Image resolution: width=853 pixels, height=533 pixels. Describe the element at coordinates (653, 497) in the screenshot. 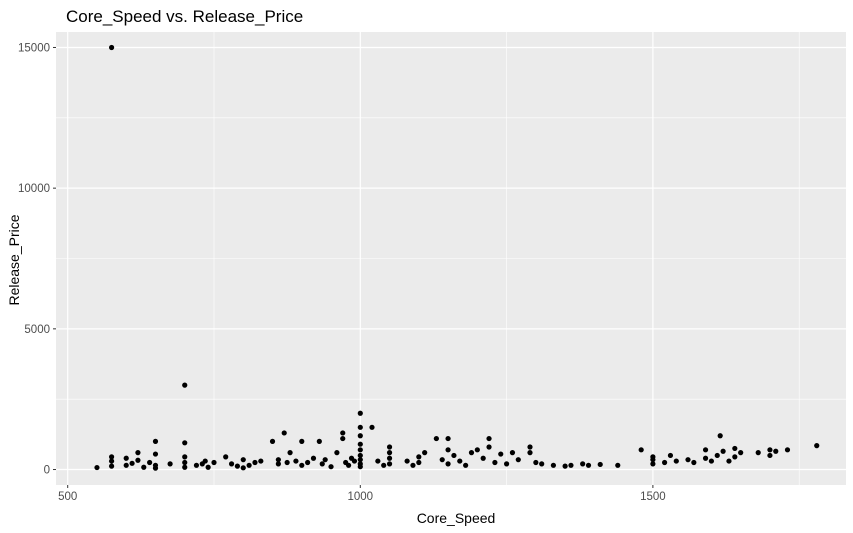

I see `x-tick-label: 1500` at that location.